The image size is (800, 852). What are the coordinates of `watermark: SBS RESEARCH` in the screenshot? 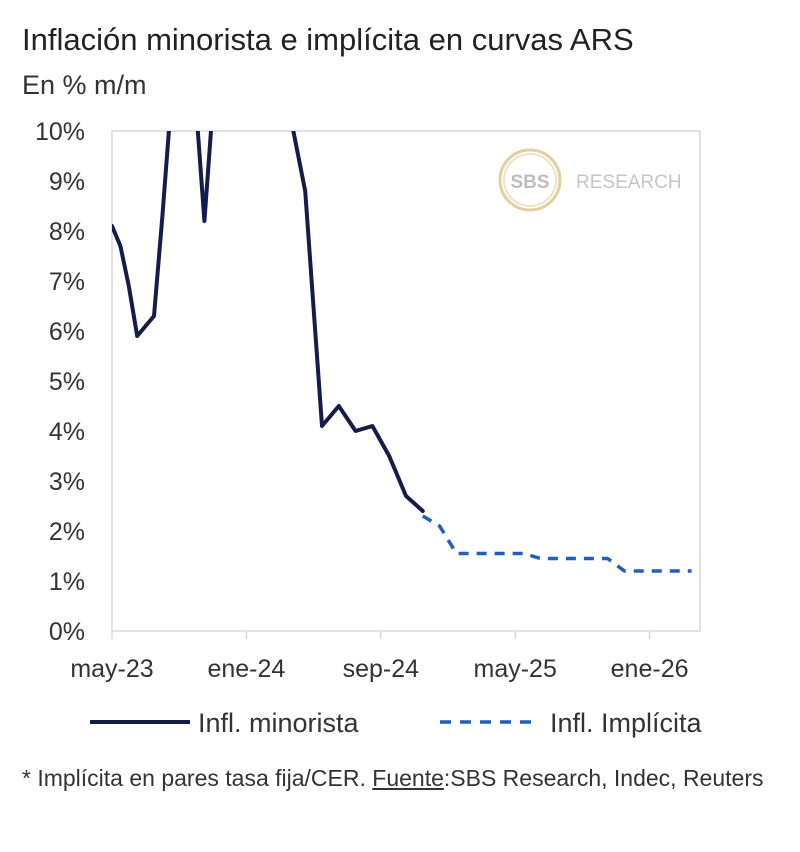 It's located at (590, 180).